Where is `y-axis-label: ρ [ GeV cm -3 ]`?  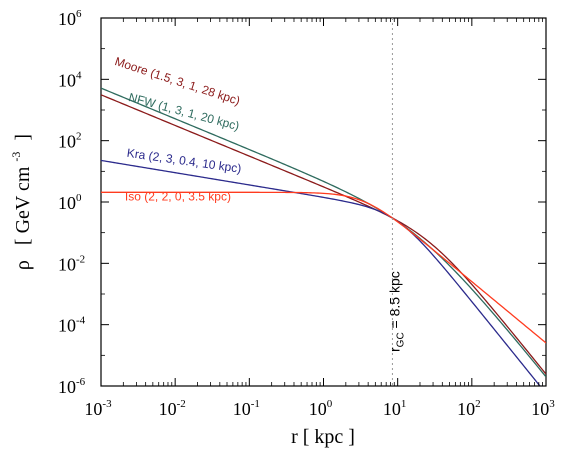 y-axis-label: ρ [ GeV cm -3 ] is located at coordinates (18, 202).